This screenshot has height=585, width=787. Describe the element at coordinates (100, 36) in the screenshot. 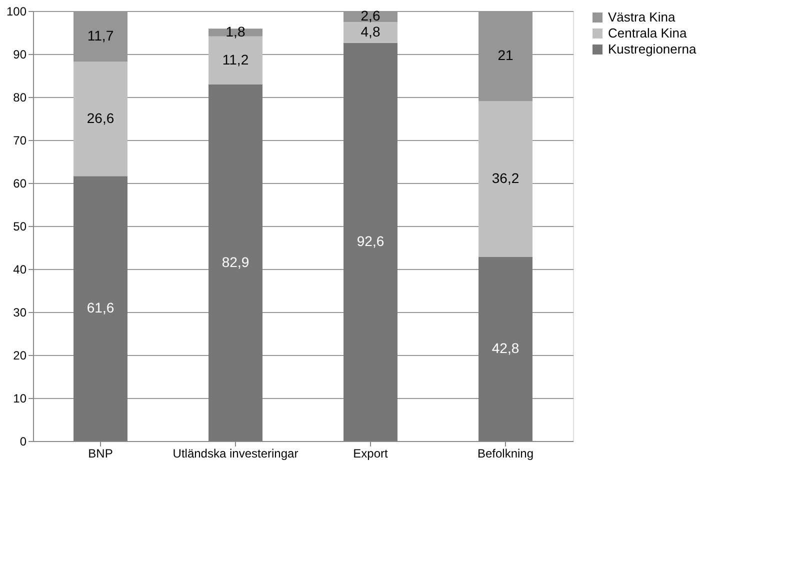

I see `data-label: 11,7` at that location.